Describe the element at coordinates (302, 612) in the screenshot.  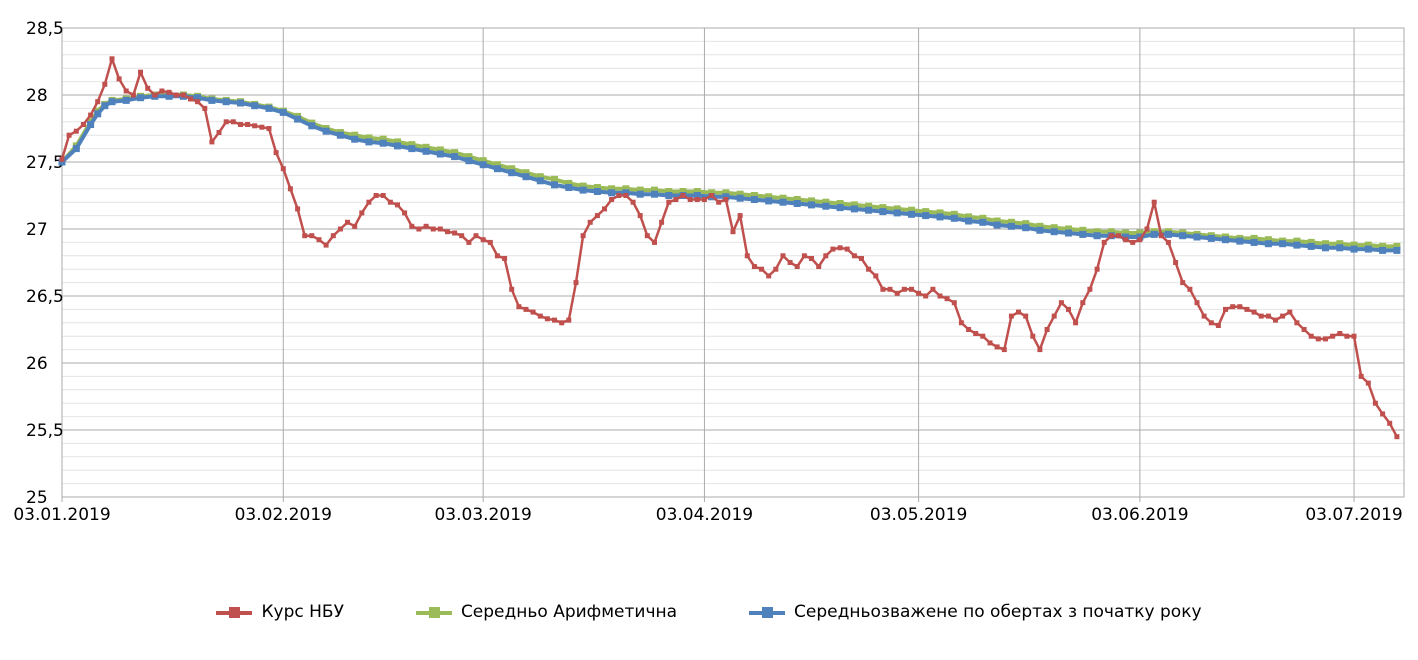
I see `legend-label: Курс НБУ` at that location.